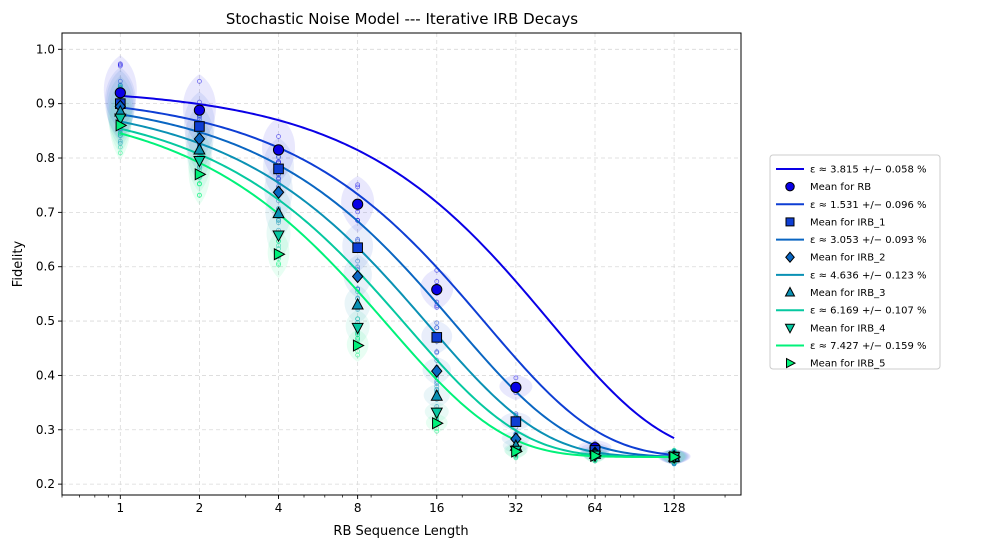 This screenshot has width=1001, height=547. Describe the element at coordinates (393, 505) in the screenshot. I see `x-axis: 1 2 4 8 16 32 64 128` at that location.